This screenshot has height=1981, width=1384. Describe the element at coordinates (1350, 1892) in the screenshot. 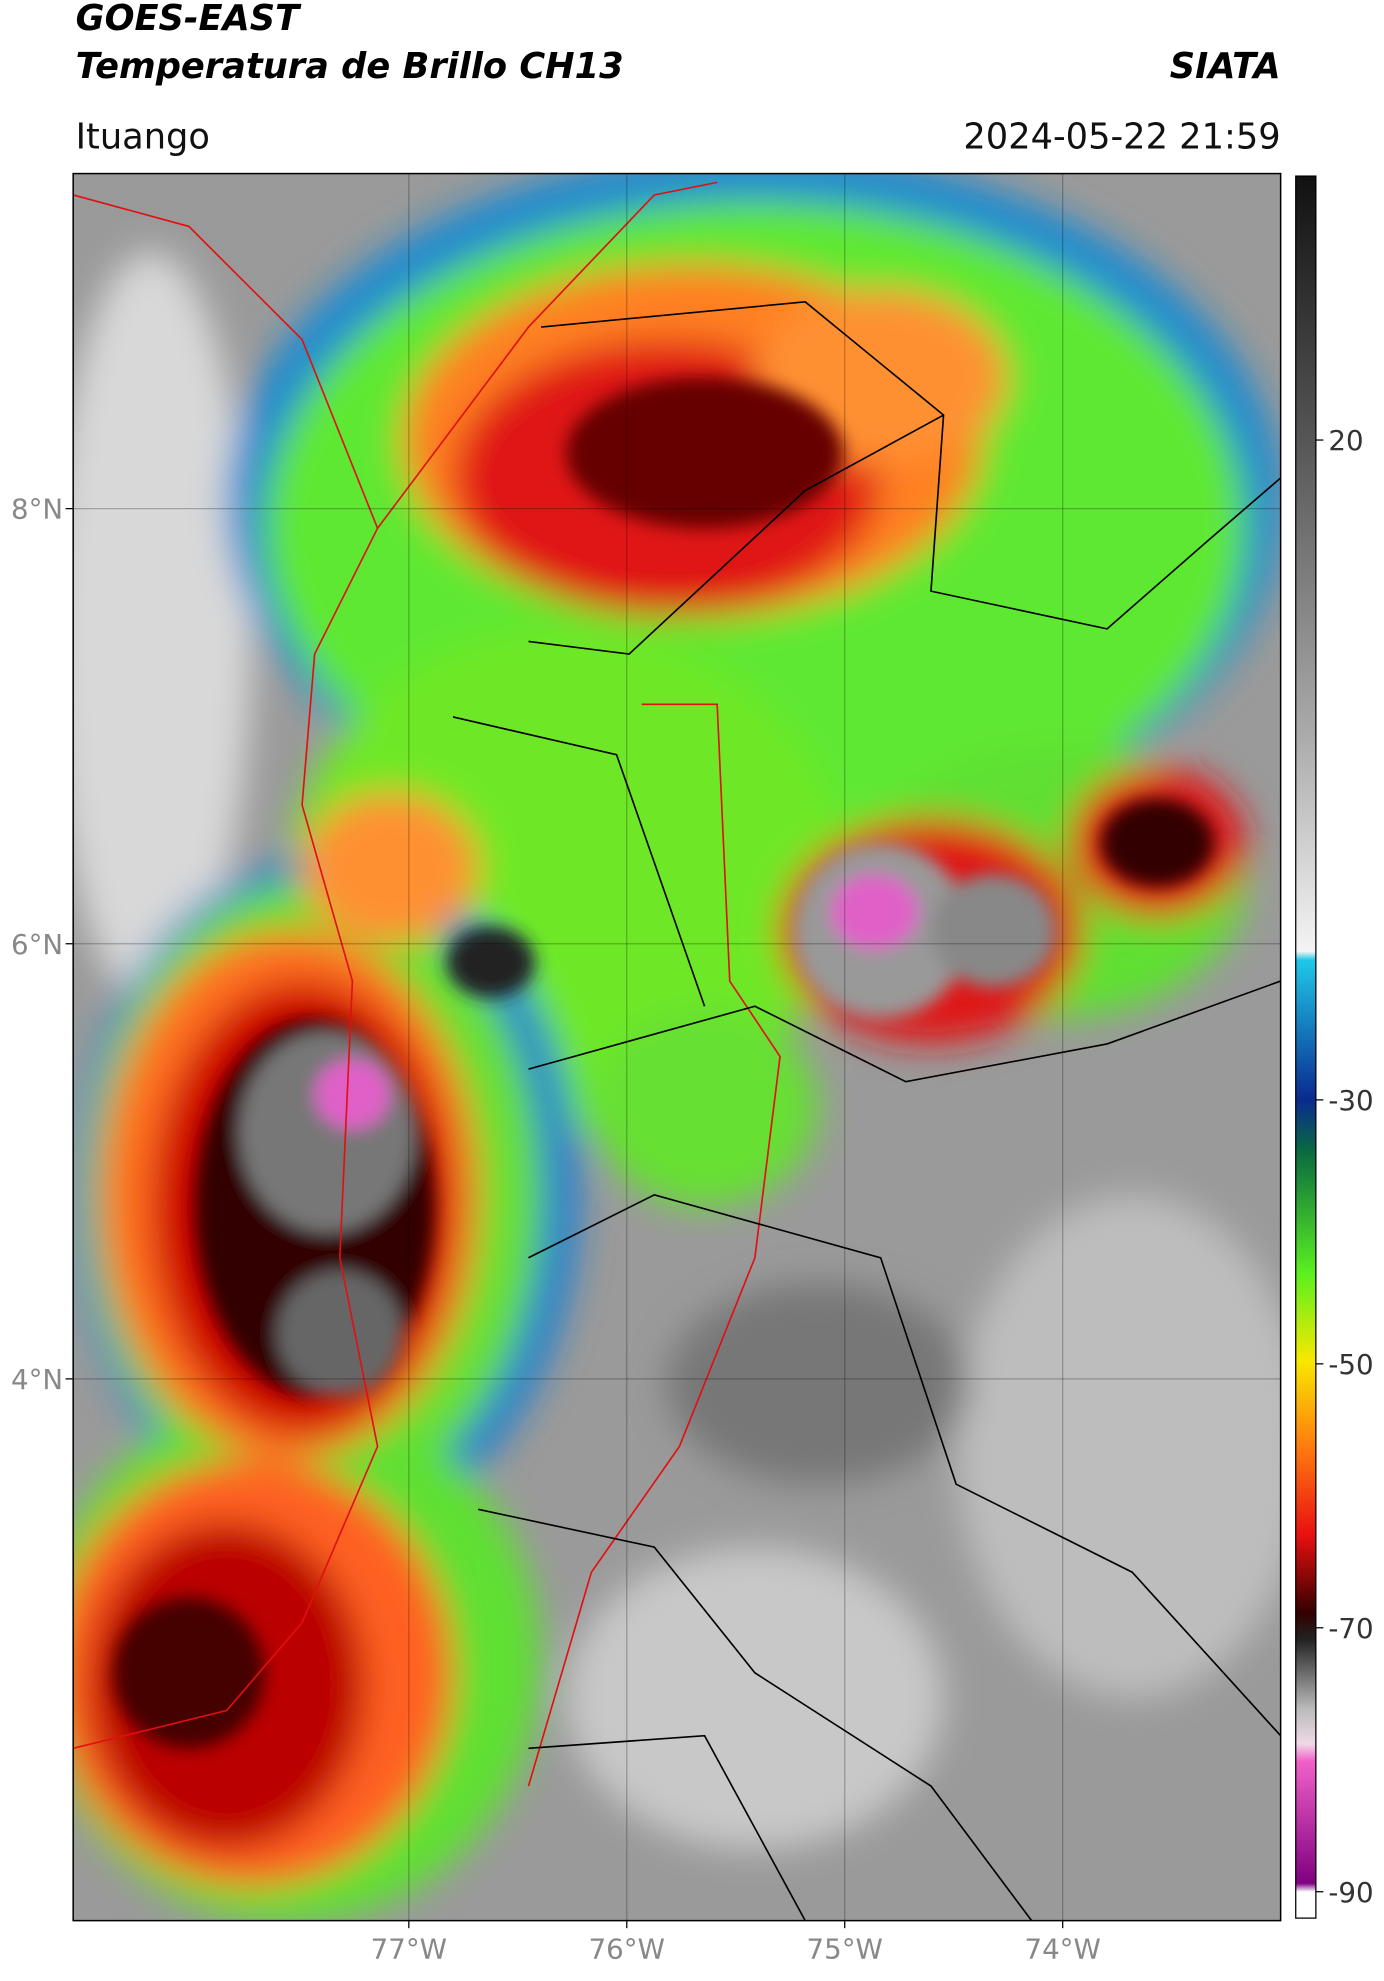

I see `colorbar-tick-label: -90` at that location.